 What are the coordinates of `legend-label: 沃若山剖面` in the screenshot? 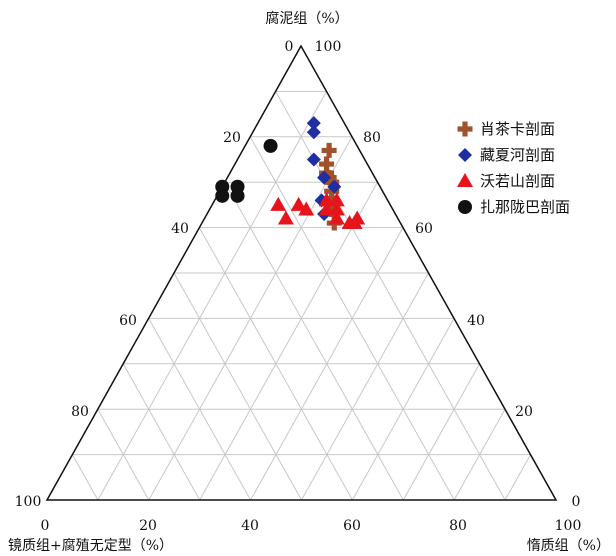 It's located at (517, 181).